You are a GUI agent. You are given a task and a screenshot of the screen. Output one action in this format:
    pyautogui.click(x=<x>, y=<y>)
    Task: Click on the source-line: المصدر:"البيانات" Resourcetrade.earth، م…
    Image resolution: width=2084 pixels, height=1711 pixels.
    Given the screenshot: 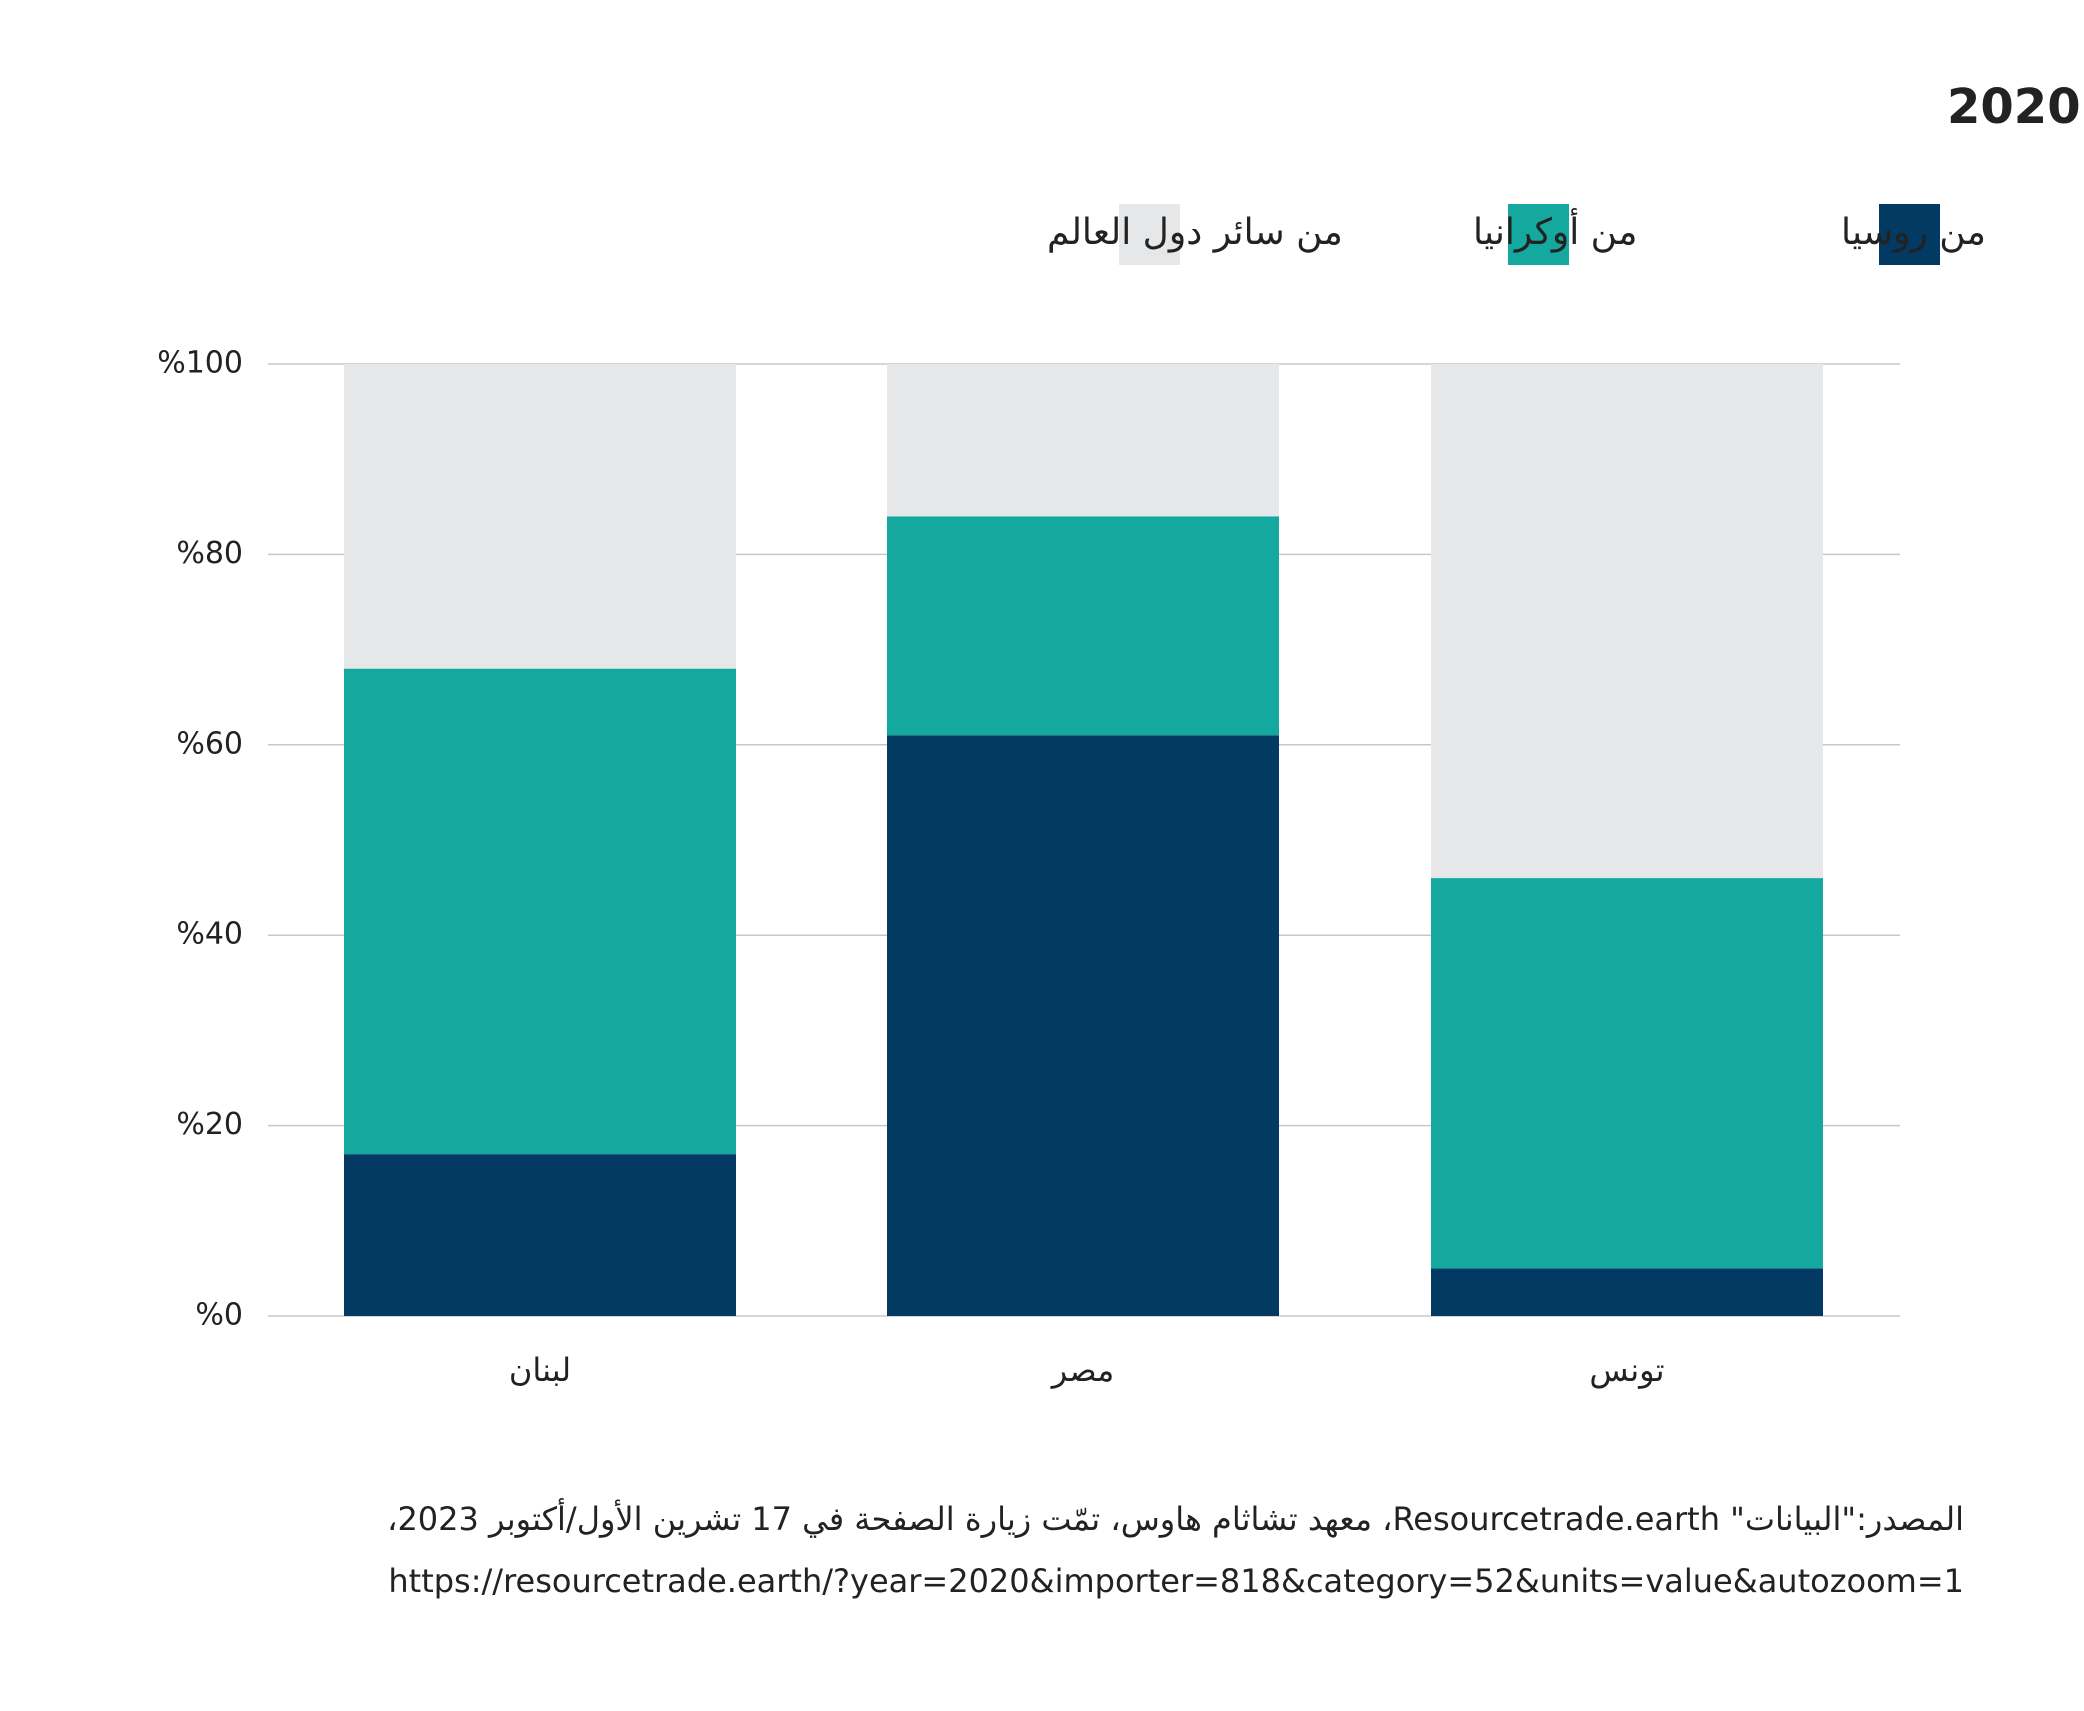 What is the action you would take?
    pyautogui.click(x=1175, y=1519)
    